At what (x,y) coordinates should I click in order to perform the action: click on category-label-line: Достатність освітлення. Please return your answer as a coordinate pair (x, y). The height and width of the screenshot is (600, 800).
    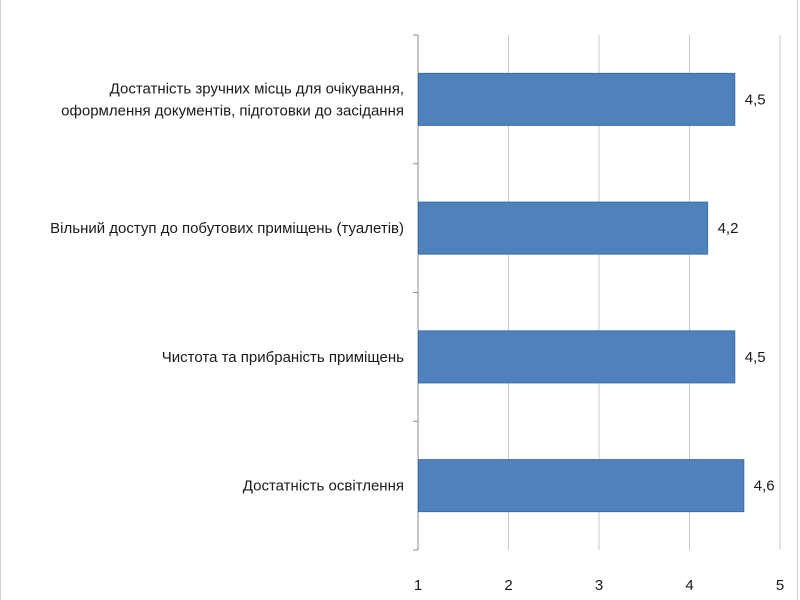
    Looking at the image, I should click on (323, 486).